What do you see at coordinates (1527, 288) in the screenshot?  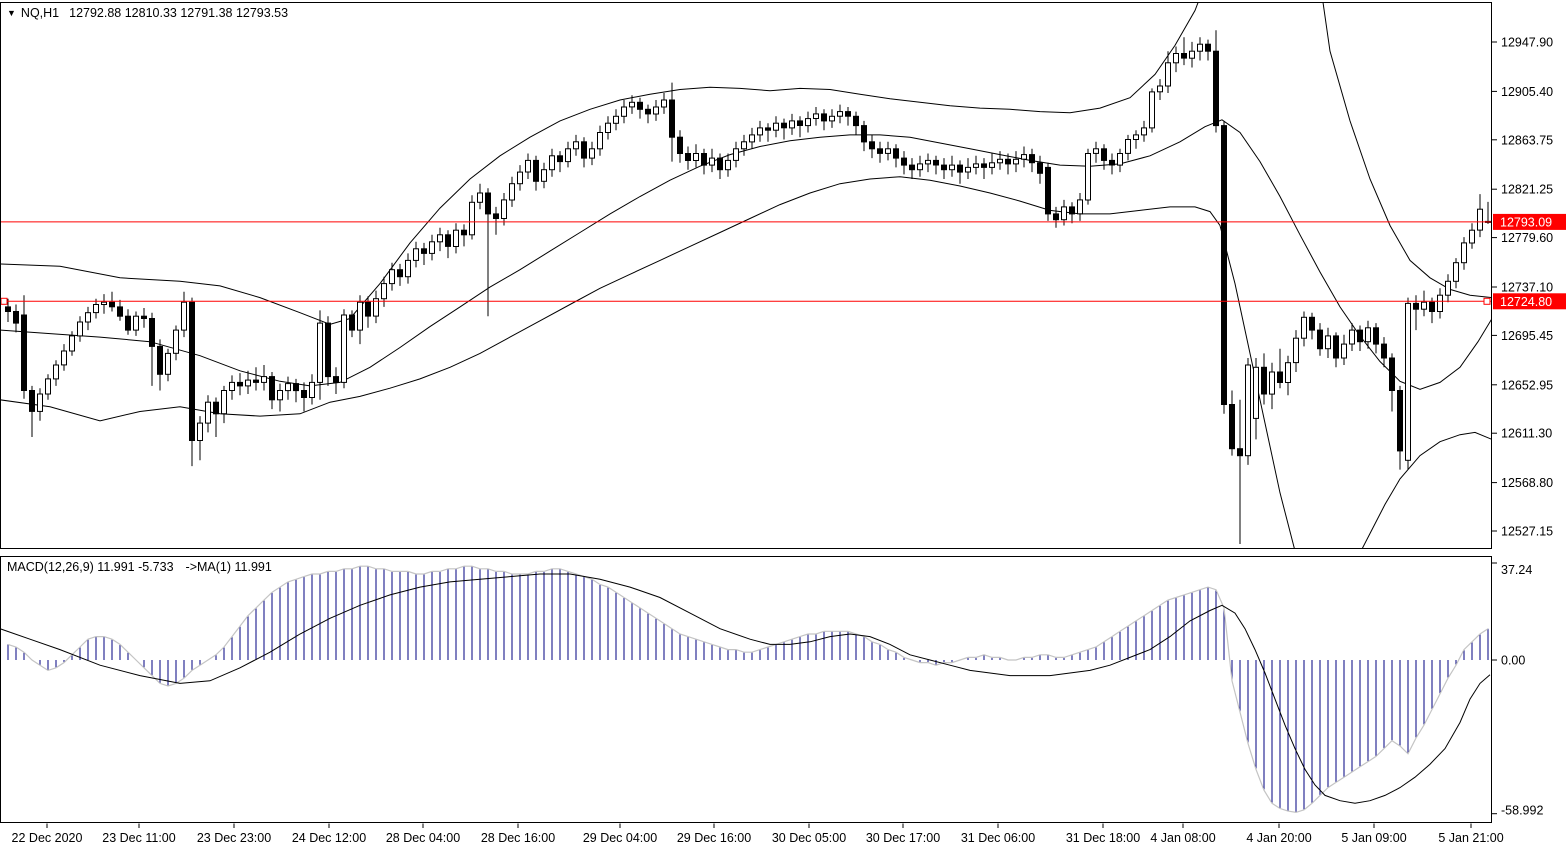 I see `price-tick-label: 12737.10` at bounding box center [1527, 288].